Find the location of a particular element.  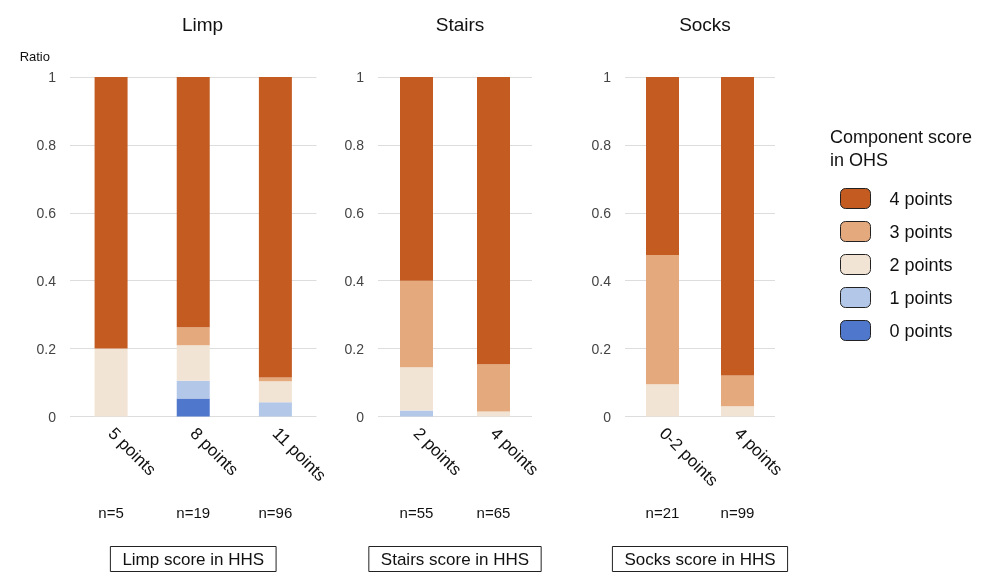

text: n=55 is located at coordinates (416, 512).